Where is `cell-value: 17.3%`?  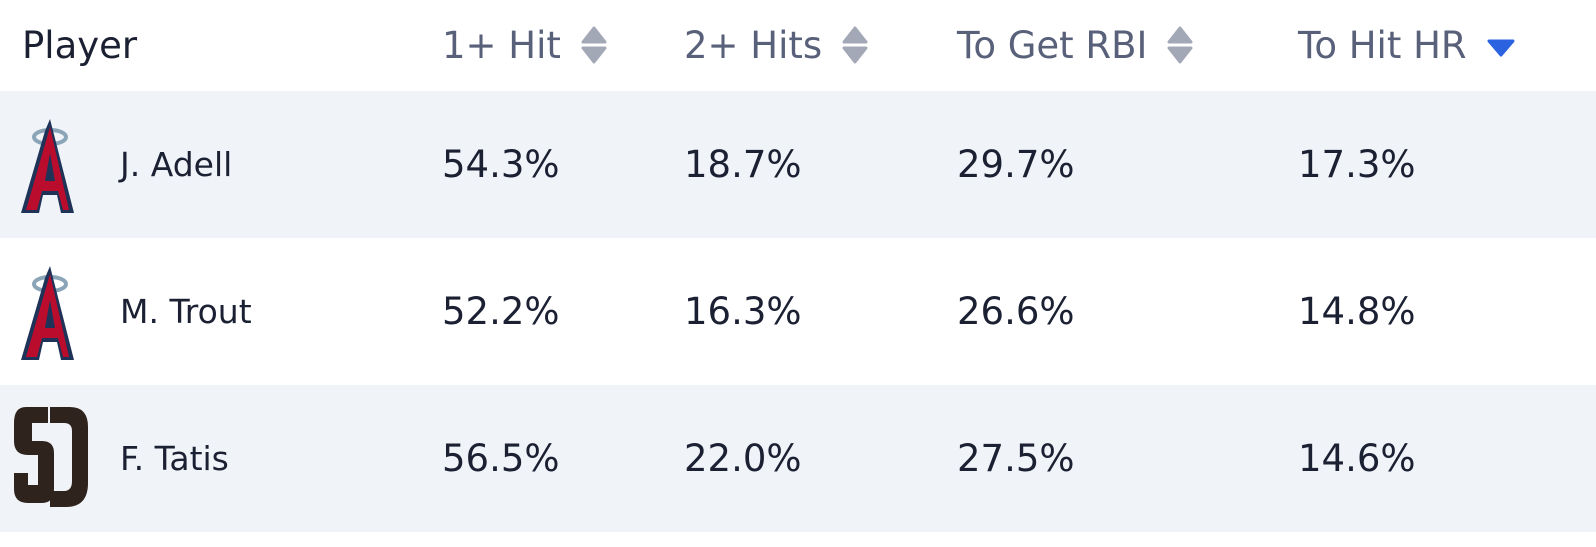 cell-value: 17.3% is located at coordinates (1357, 164).